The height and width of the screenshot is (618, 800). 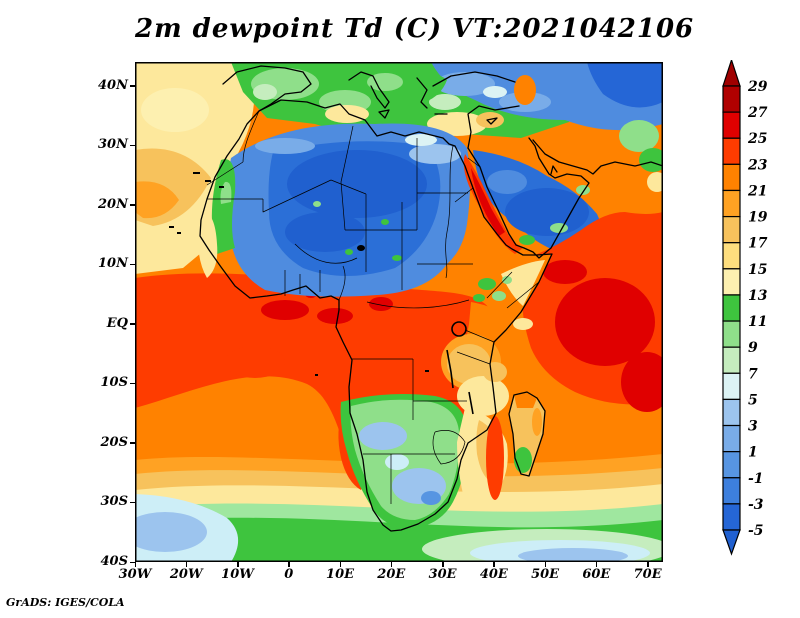 I want to click on colorbar-above-range-arrow, so click(x=731, y=72).